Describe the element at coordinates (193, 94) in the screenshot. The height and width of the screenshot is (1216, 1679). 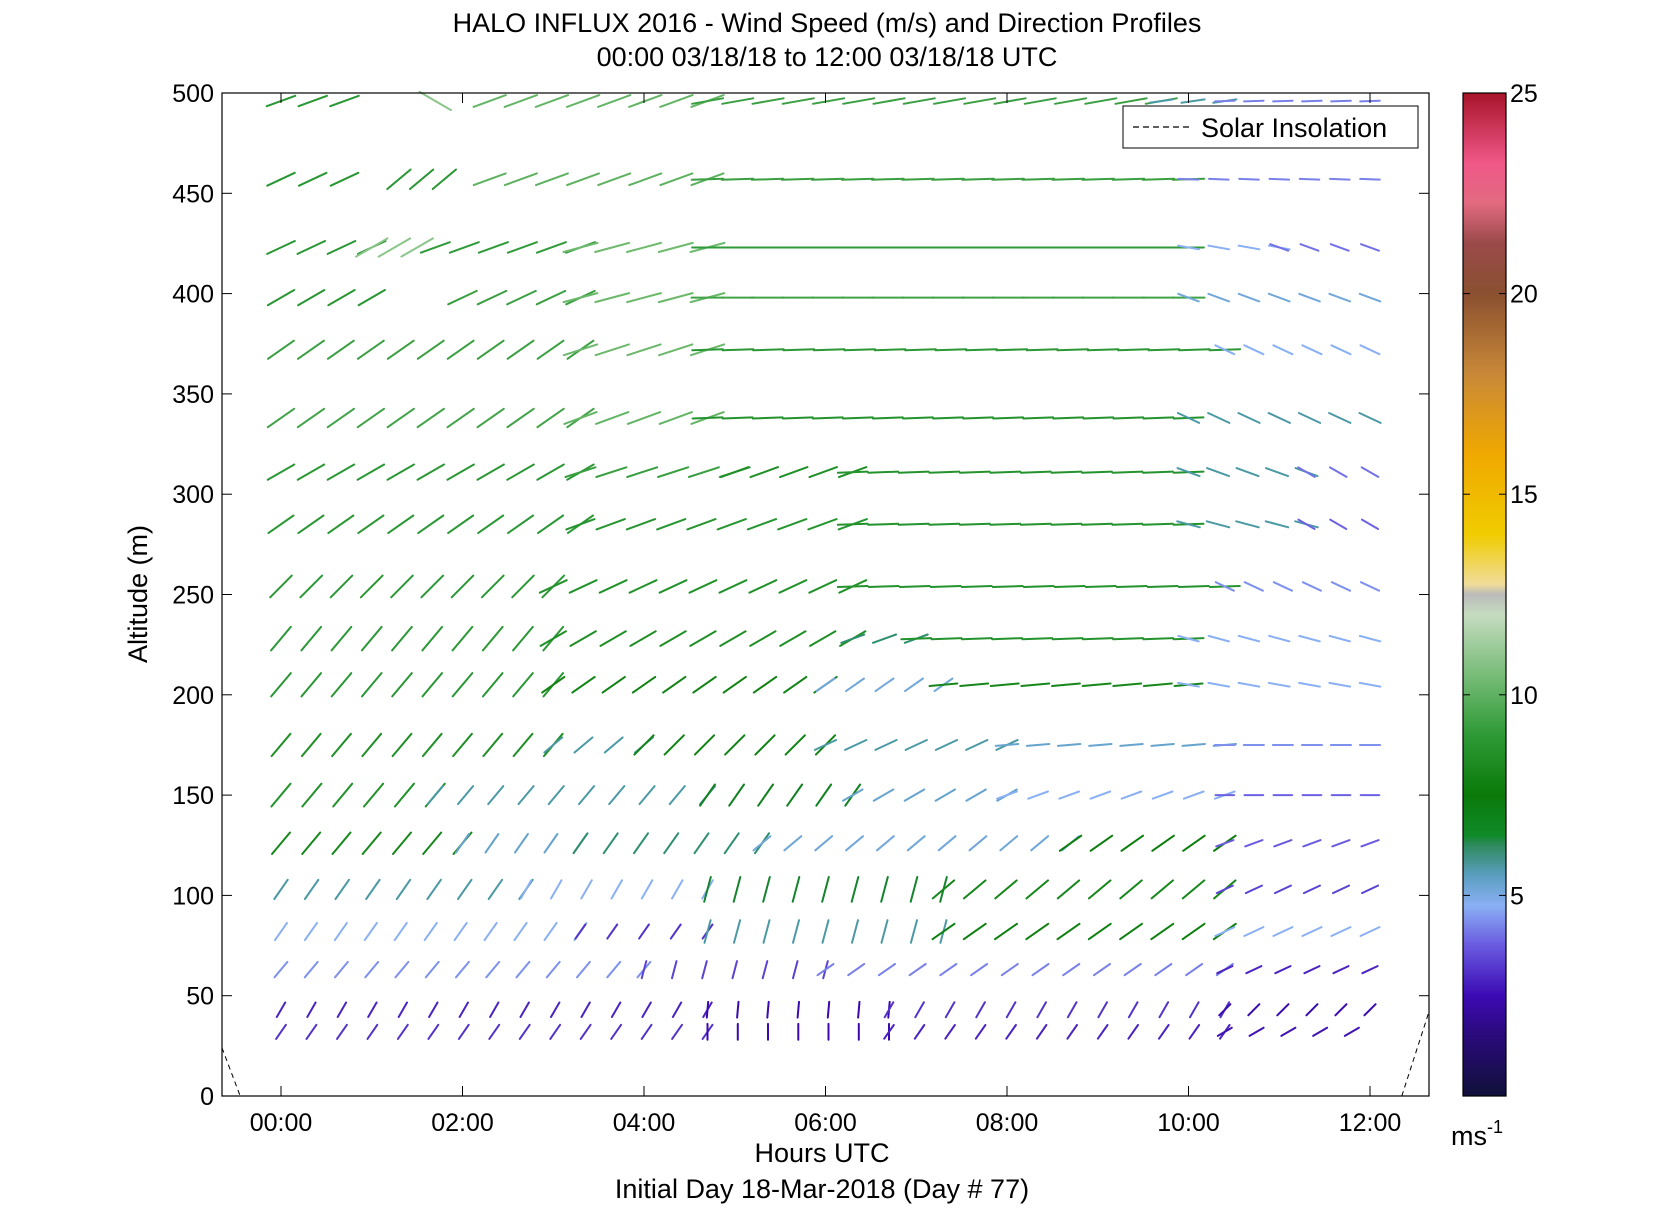
I see `y-tick-label: 500` at that location.